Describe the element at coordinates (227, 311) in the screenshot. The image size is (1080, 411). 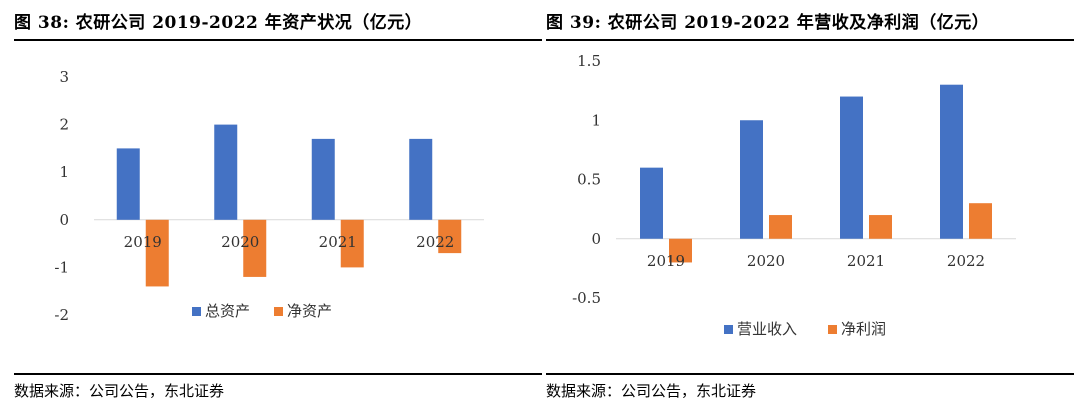
I see `legend-label: 总资产` at that location.